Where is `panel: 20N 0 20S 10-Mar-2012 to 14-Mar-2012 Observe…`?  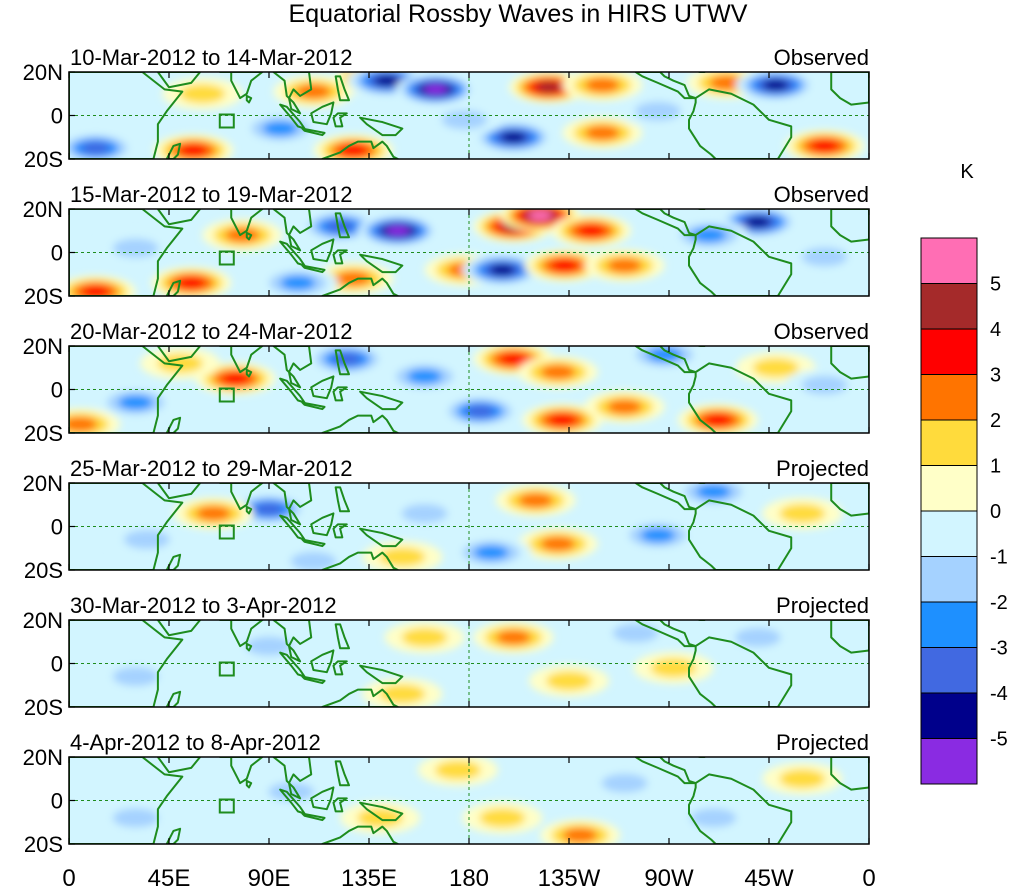
panel: 20N 0 20S 10-Mar-2012 to 14-Mar-2012 Observe… is located at coordinates (446, 108).